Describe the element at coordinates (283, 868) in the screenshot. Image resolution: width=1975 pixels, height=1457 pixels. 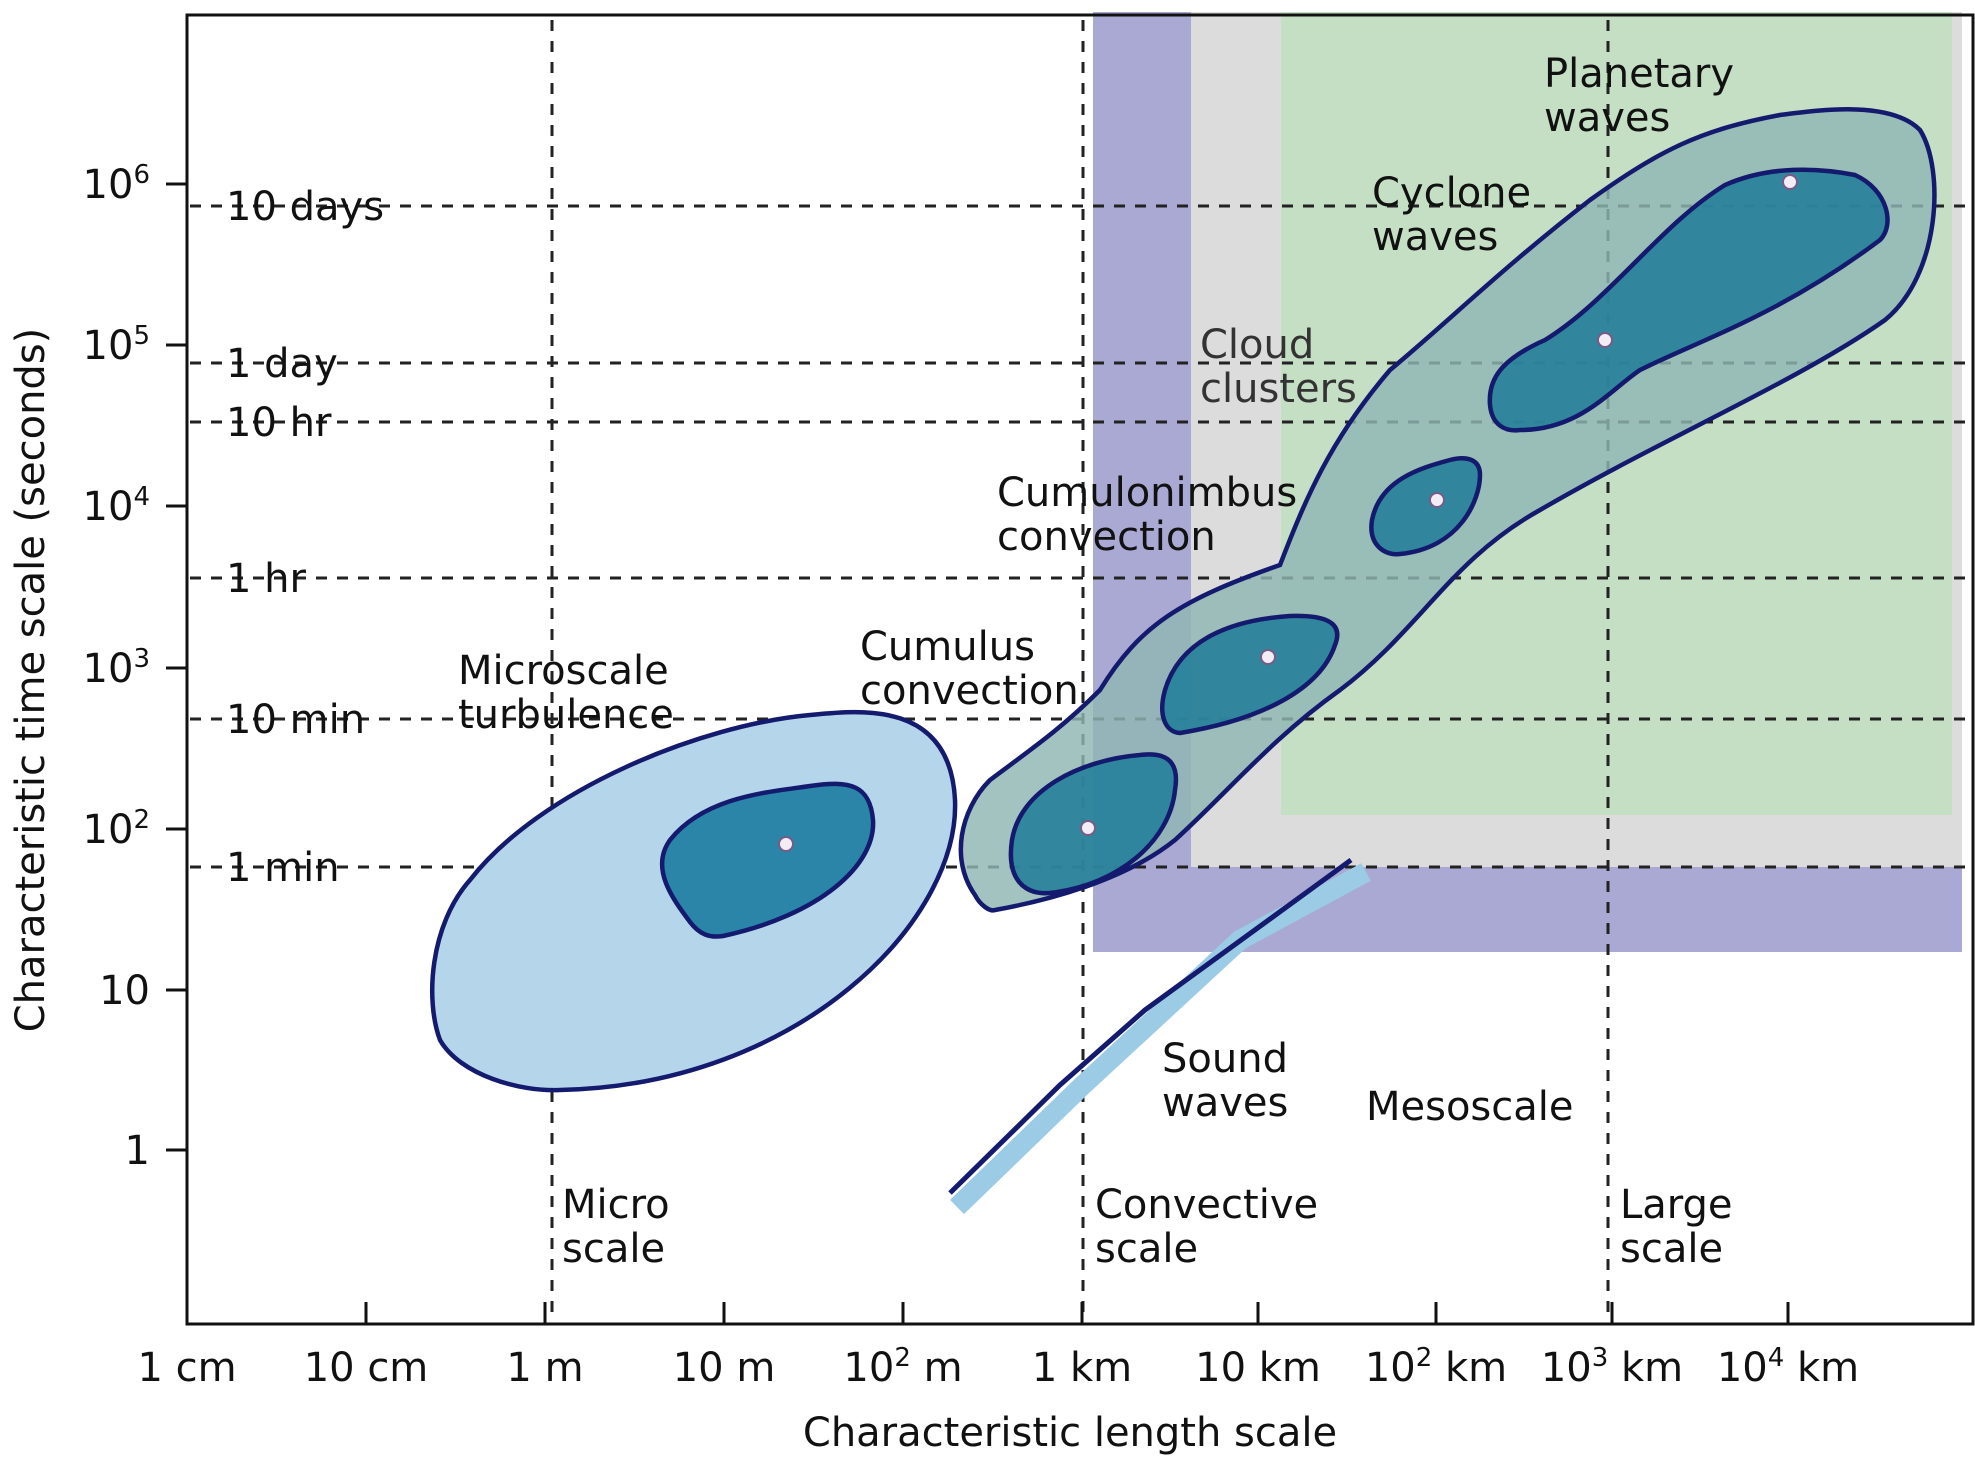
I see `time-mark-1-min: 1 min` at that location.